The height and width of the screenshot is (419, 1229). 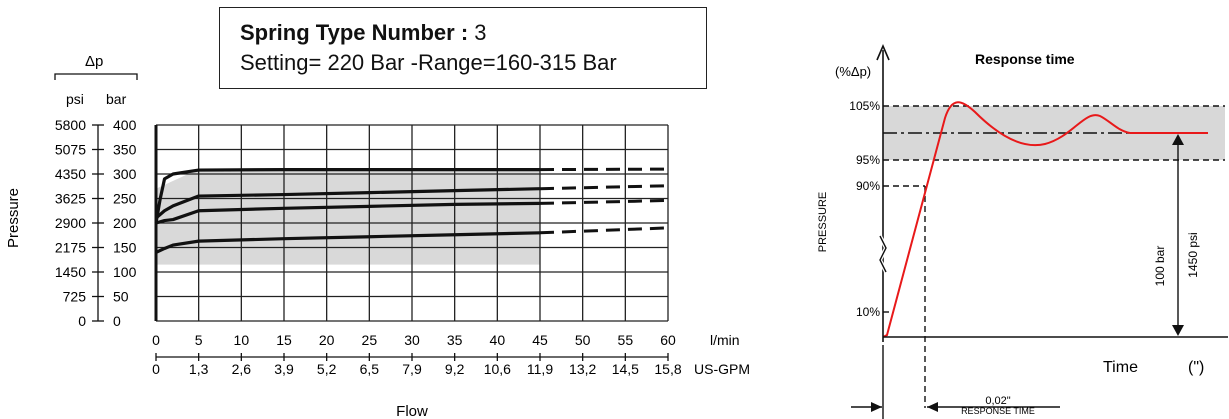 What do you see at coordinates (823, 222) in the screenshot?
I see `y-axis-label: PRESSURE` at bounding box center [823, 222].